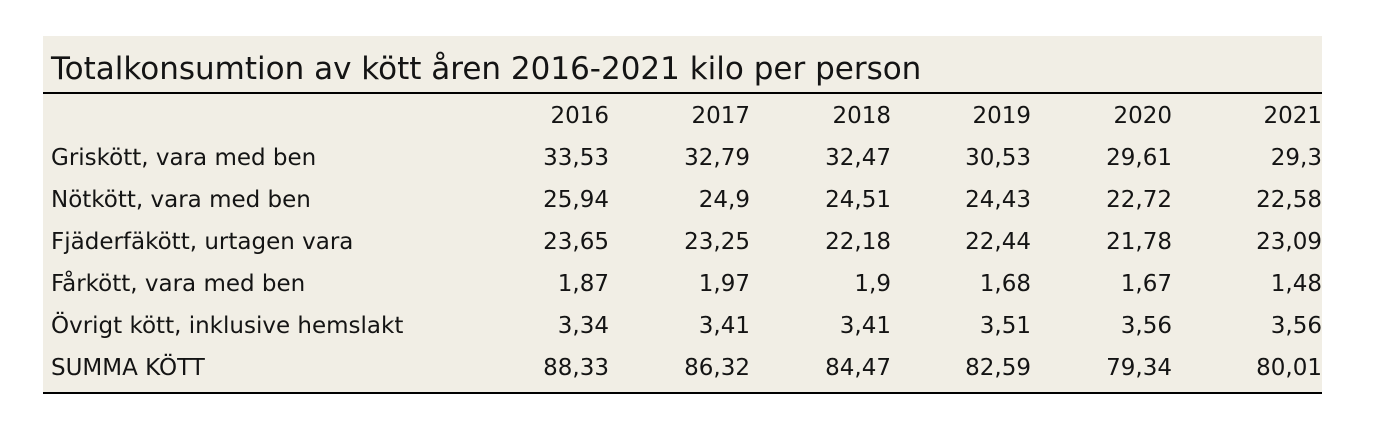 The height and width of the screenshot is (428, 1384). What do you see at coordinates (184, 158) in the screenshot?
I see `row-label: Griskött, vara med ben` at bounding box center [184, 158].